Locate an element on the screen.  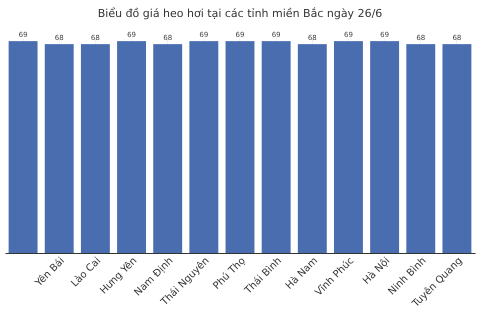
chart-title: Biểu đồ giá heo hơi tại các tỉnh miền Bắc ngày 26/6 is located at coordinates (240, 13).